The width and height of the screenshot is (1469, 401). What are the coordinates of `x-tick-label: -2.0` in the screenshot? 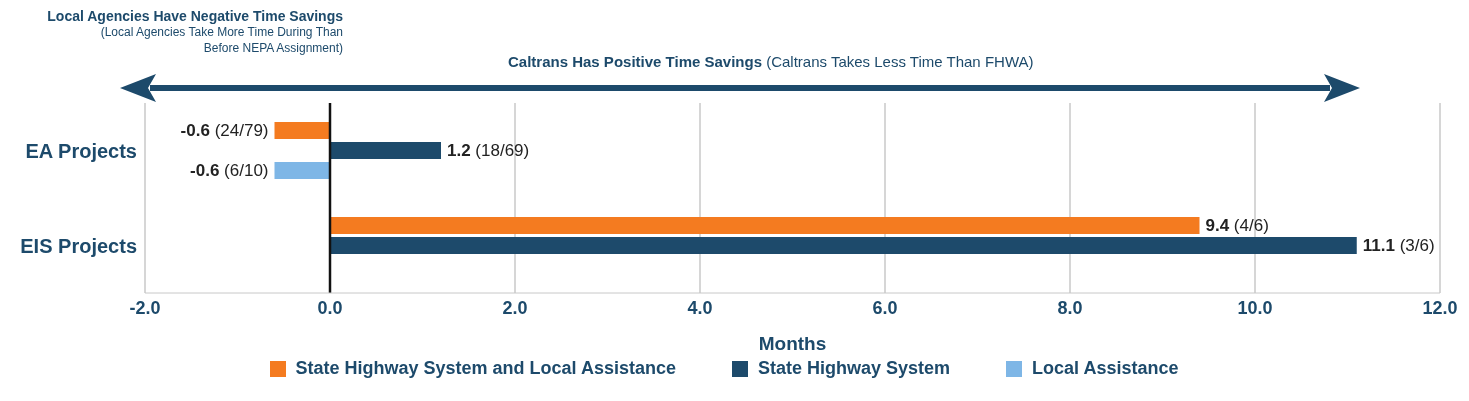 It's located at (145, 307).